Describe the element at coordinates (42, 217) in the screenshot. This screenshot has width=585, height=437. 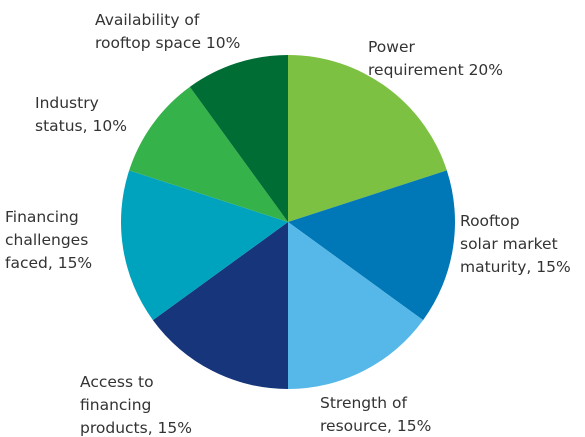
I see `label-line: Financing` at that location.